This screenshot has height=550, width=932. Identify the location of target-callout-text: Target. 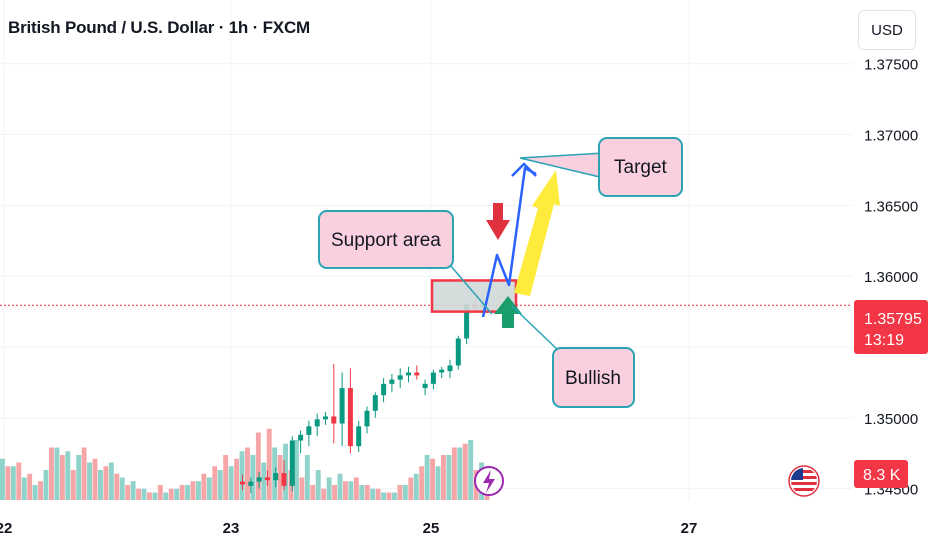
(641, 167).